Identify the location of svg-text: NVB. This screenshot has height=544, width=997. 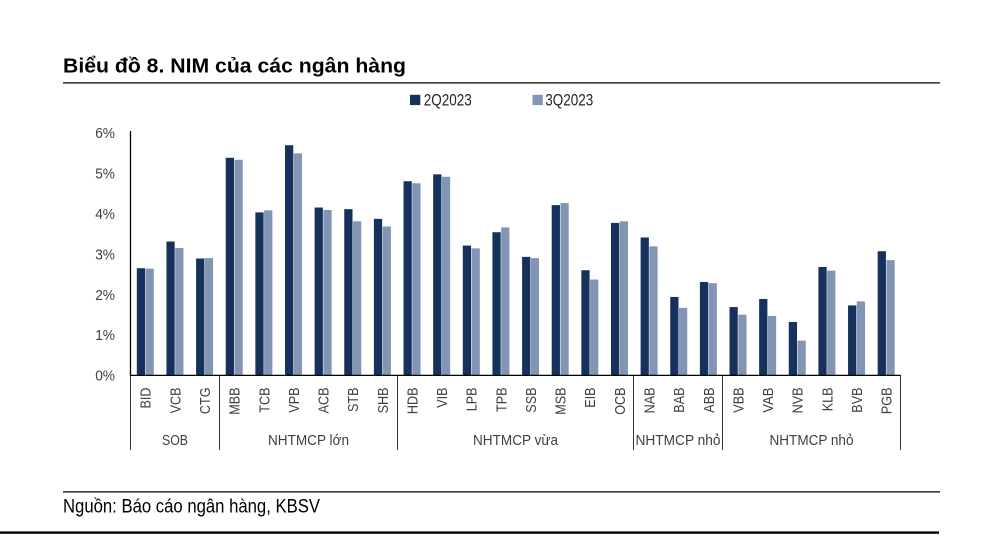
(798, 401).